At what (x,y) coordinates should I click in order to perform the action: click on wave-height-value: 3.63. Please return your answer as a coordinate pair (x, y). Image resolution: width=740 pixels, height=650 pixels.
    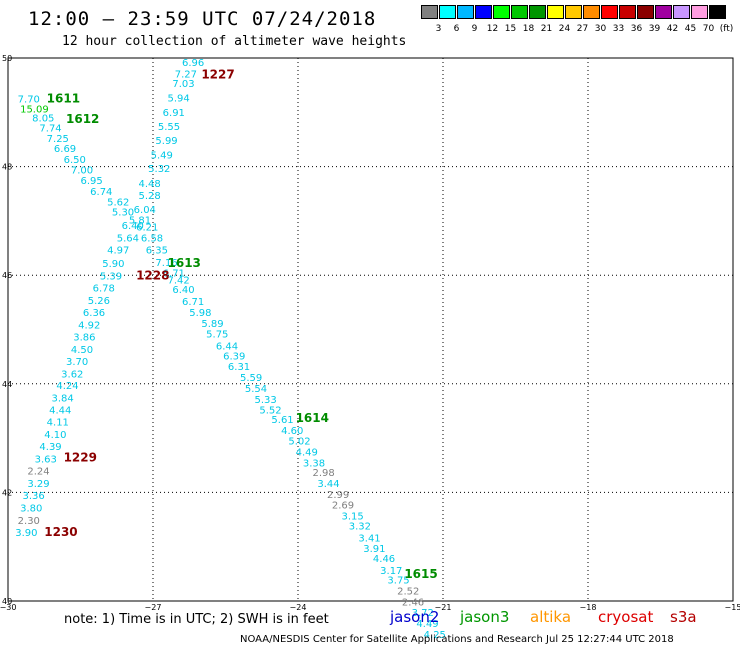
    Looking at the image, I should click on (46, 460).